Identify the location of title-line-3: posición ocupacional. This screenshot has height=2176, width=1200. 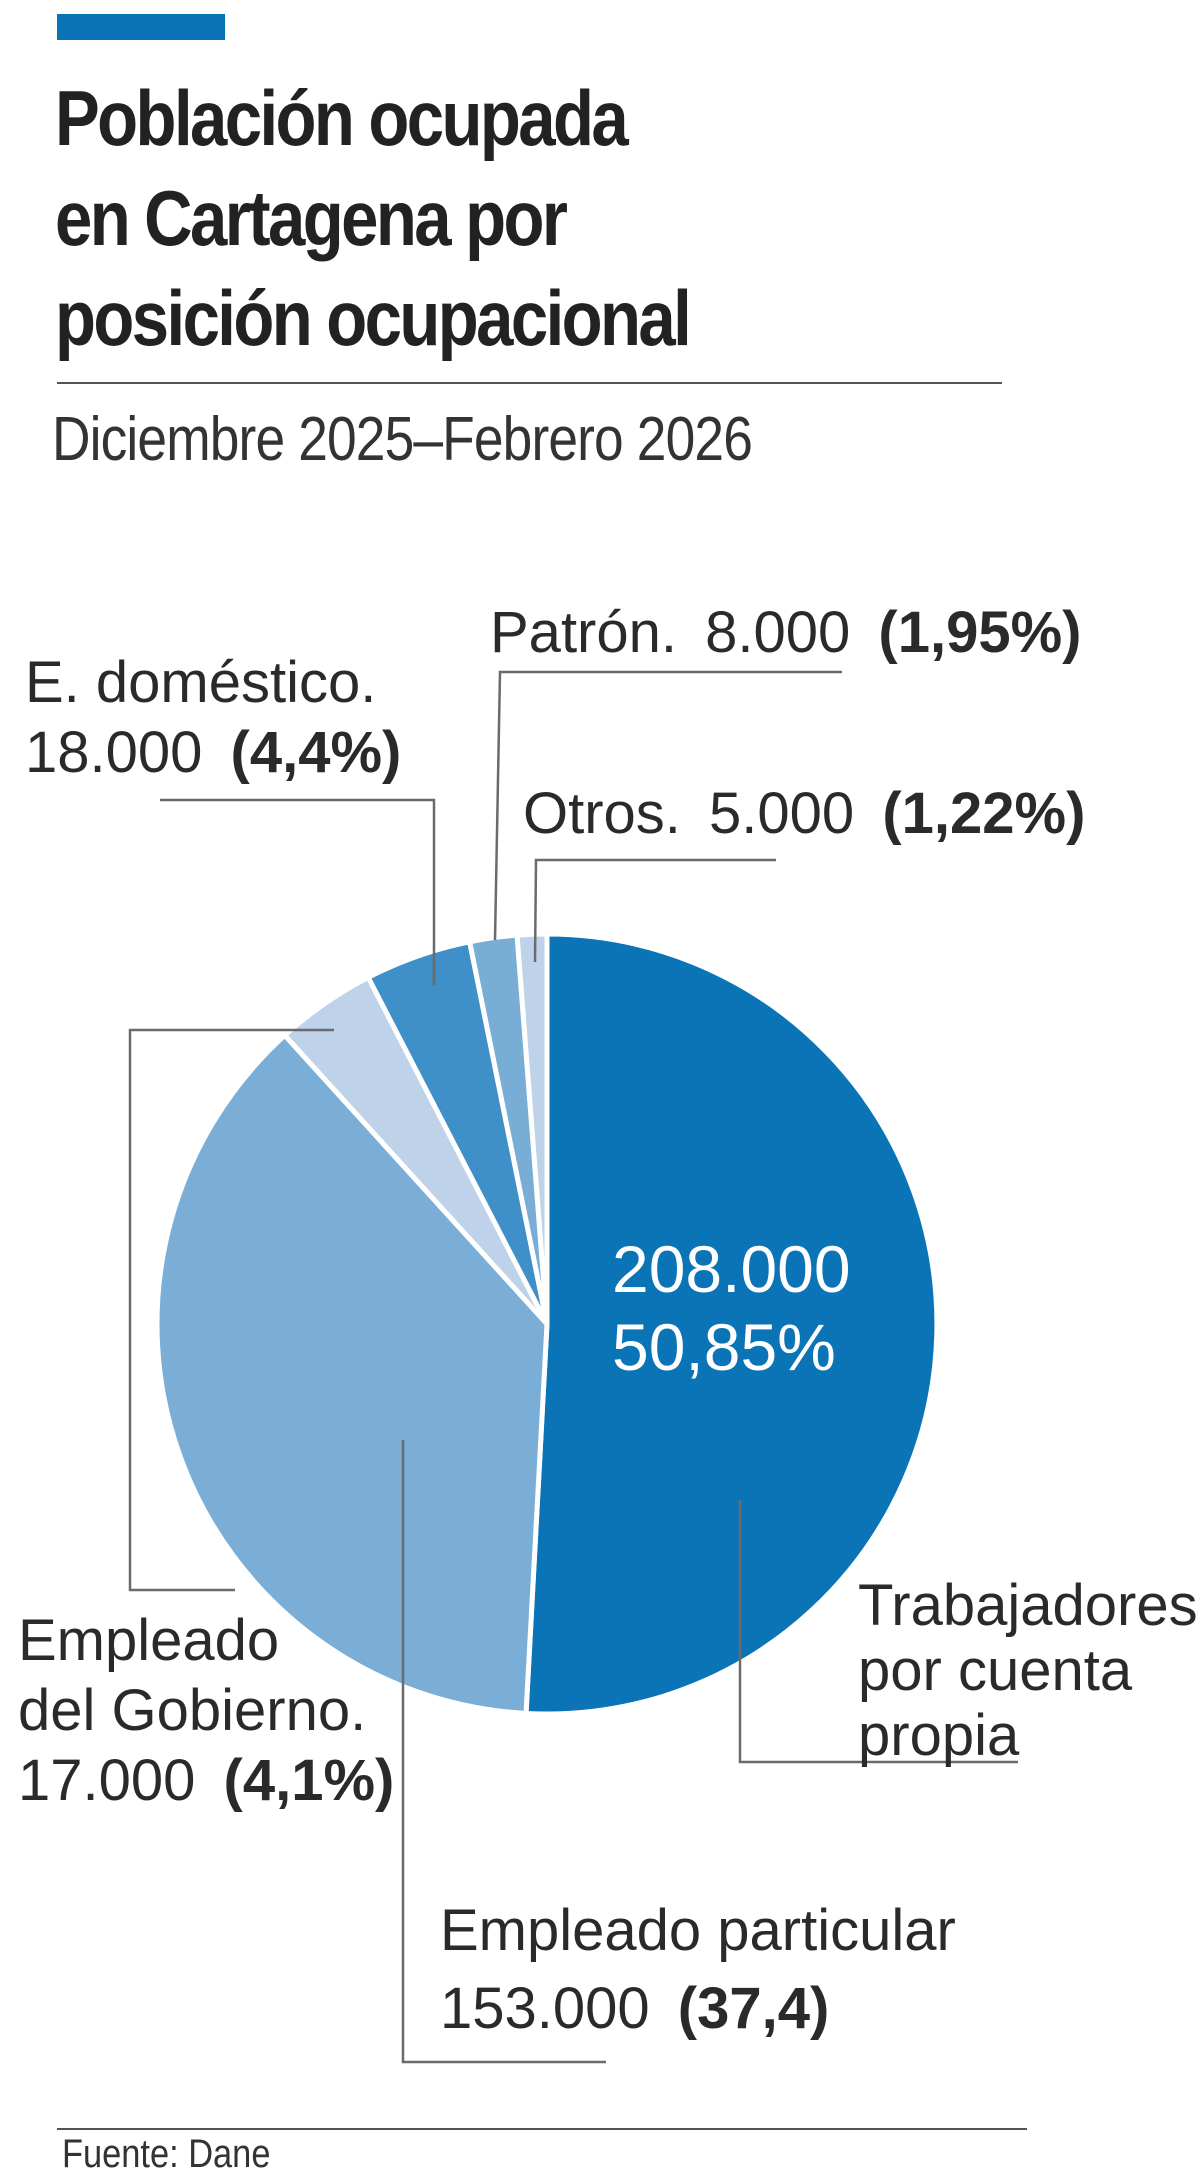
(373, 318).